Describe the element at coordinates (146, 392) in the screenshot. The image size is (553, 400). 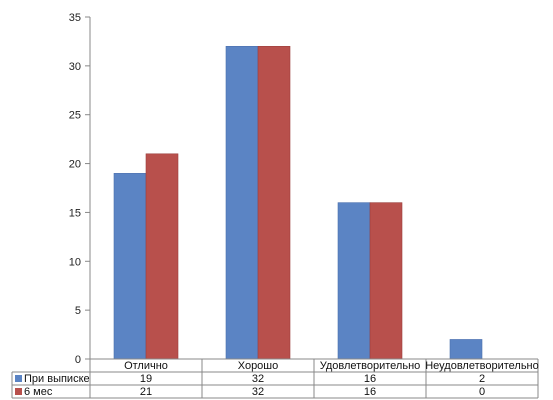
I see `table-value: 21` at that location.